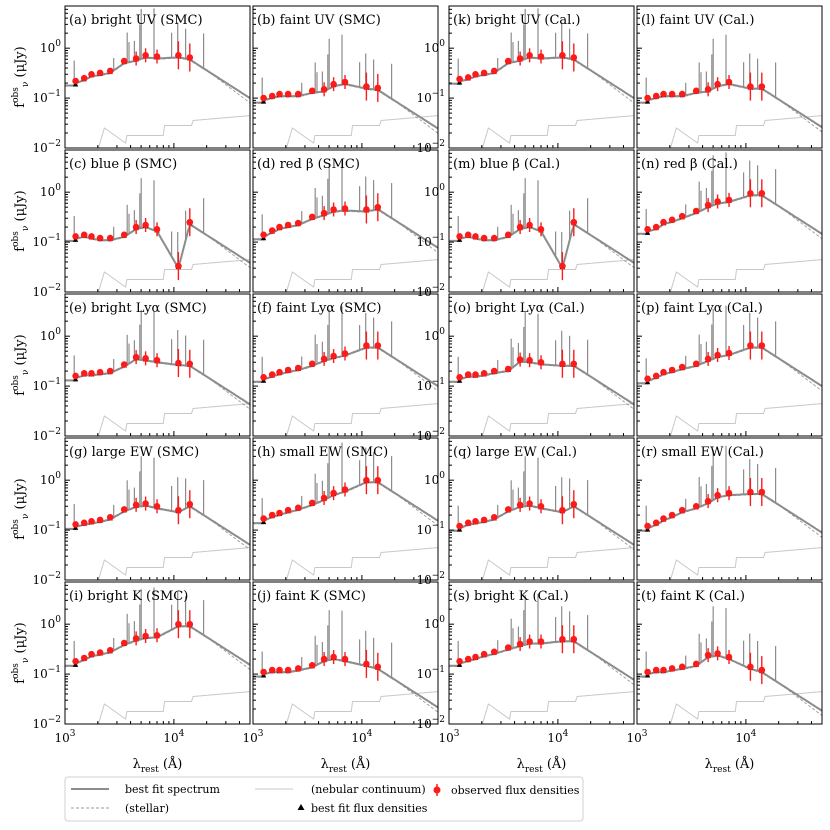 This screenshot has width=830, height=830. I want to click on legend-stellar-label: (stellar), so click(147, 808).